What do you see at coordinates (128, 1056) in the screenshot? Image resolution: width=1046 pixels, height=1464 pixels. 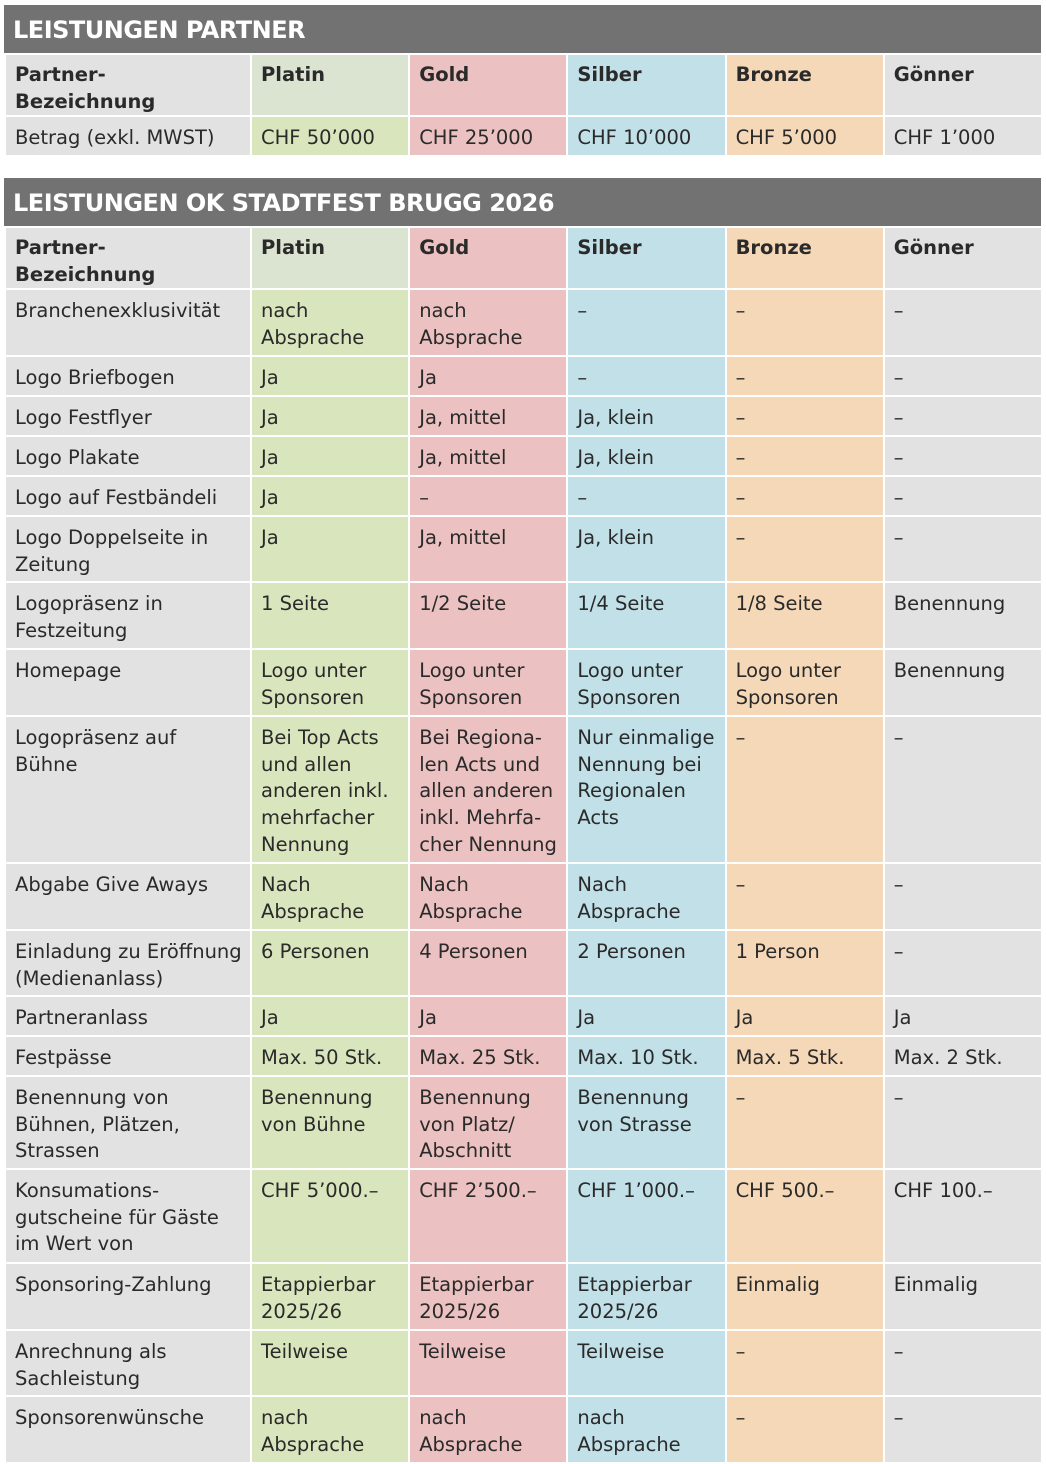 I see `row-label: Festpässe` at bounding box center [128, 1056].